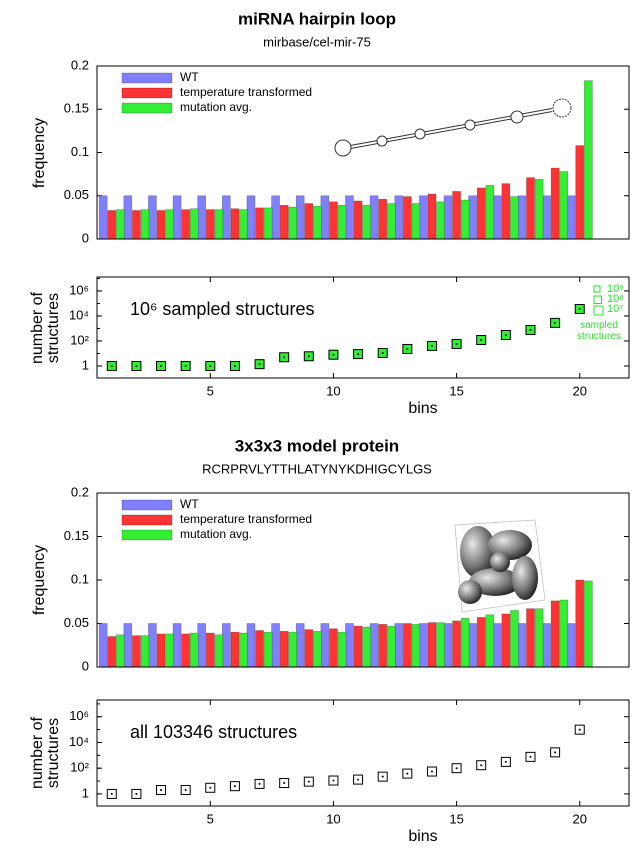 This screenshot has width=634, height=852. What do you see at coordinates (79, 741) in the screenshot?
I see `y-tick-label: 10⁴` at bounding box center [79, 741].